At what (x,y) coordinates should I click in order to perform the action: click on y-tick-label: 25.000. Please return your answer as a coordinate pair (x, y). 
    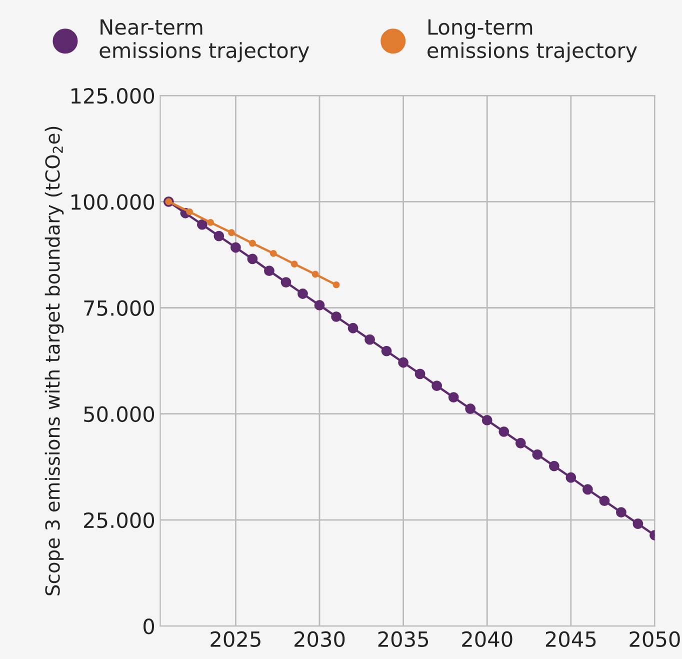
    Looking at the image, I should click on (119, 520).